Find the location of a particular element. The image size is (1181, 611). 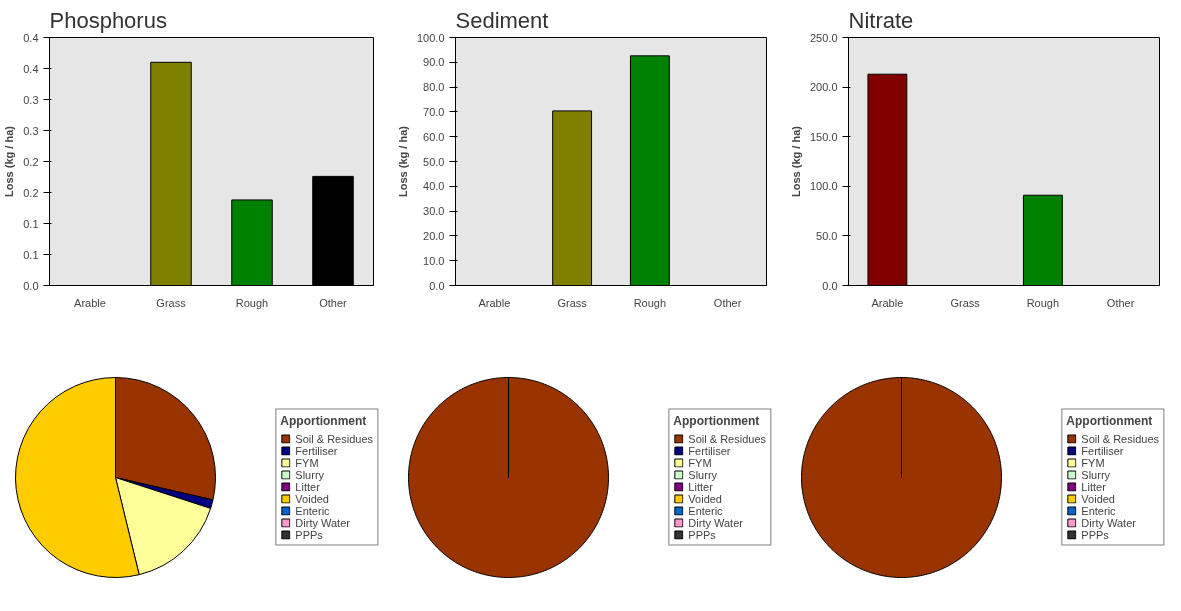

y-tick-label: 30.0 is located at coordinates (434, 211).